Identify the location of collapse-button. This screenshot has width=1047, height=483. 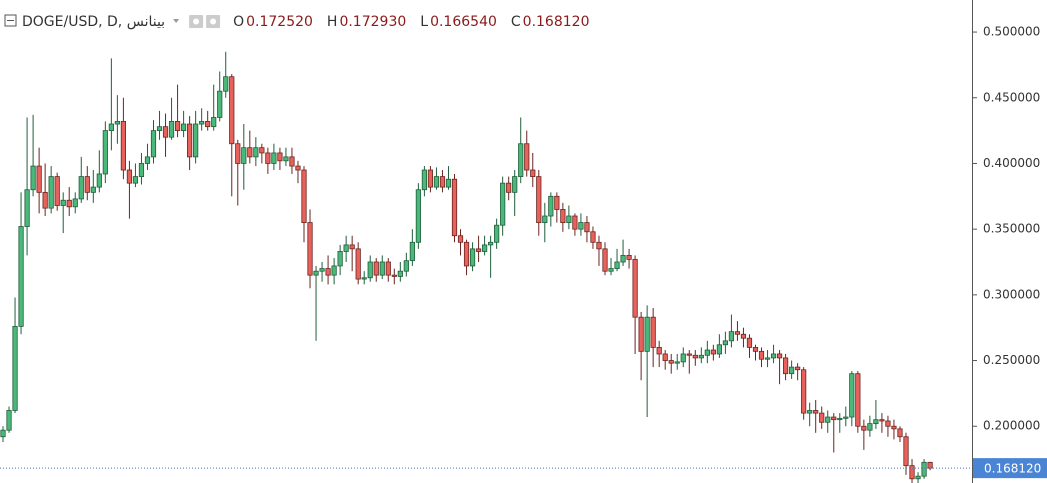
(10, 20).